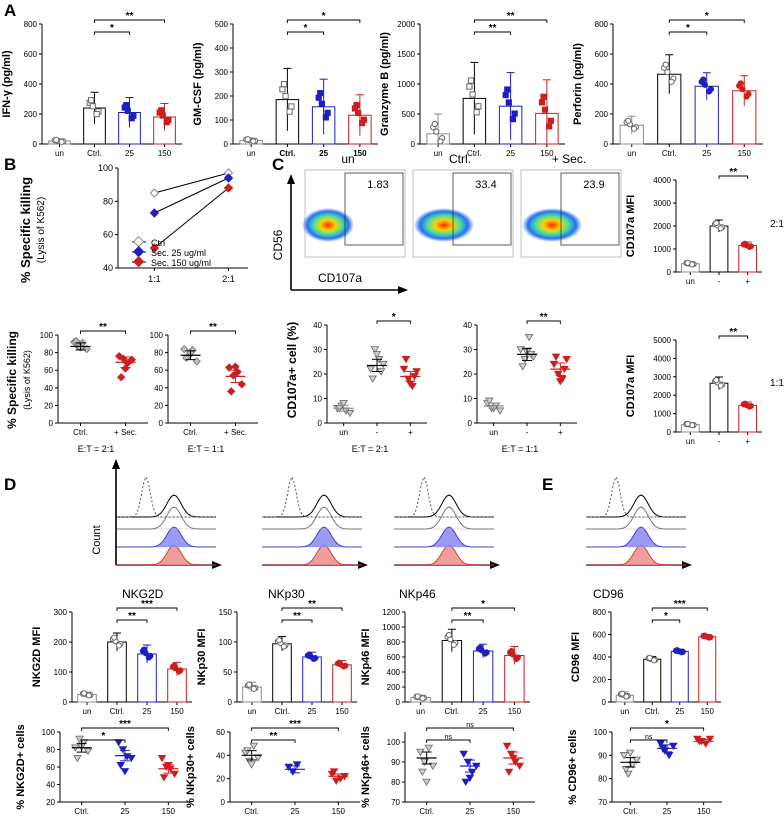 The image size is (784, 821). Describe the element at coordinates (406, 84) in the screenshot. I see `y-tick-label: 1000` at that location.